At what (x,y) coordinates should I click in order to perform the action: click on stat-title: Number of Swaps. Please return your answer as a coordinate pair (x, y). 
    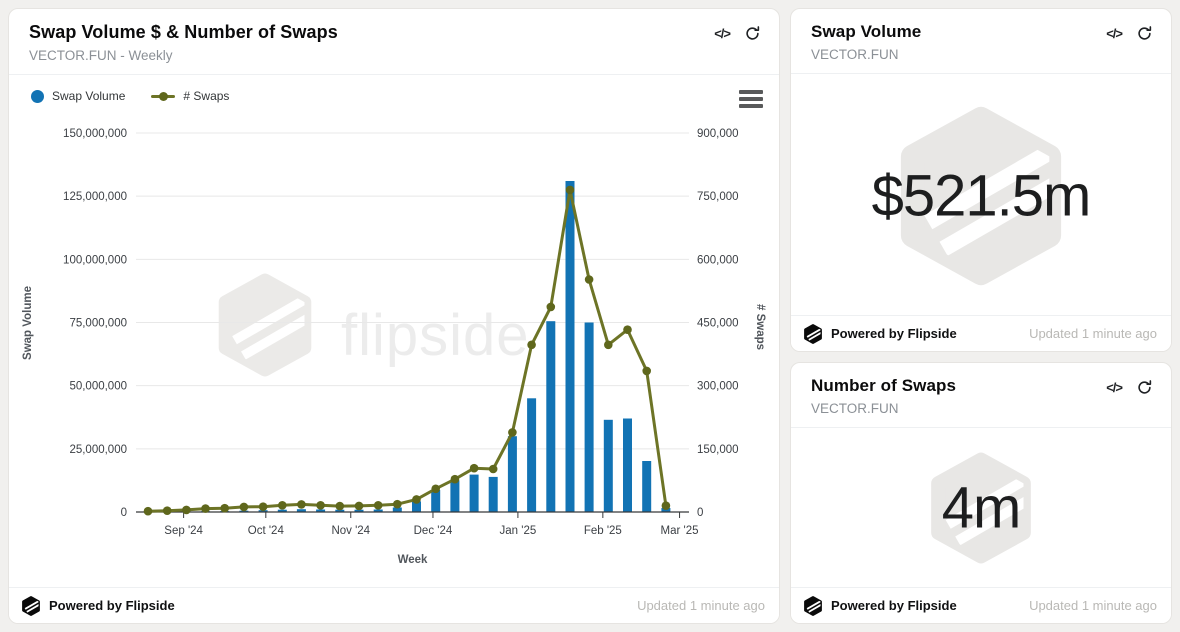
    Looking at the image, I should click on (884, 385).